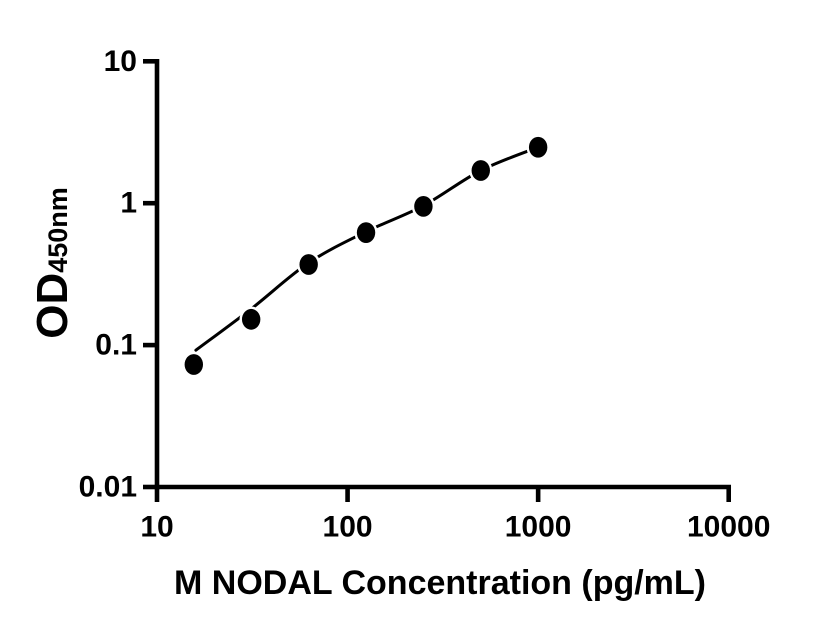 The height and width of the screenshot is (640, 816). What do you see at coordinates (120, 61) in the screenshot?
I see `y-tick-label: 10` at bounding box center [120, 61].